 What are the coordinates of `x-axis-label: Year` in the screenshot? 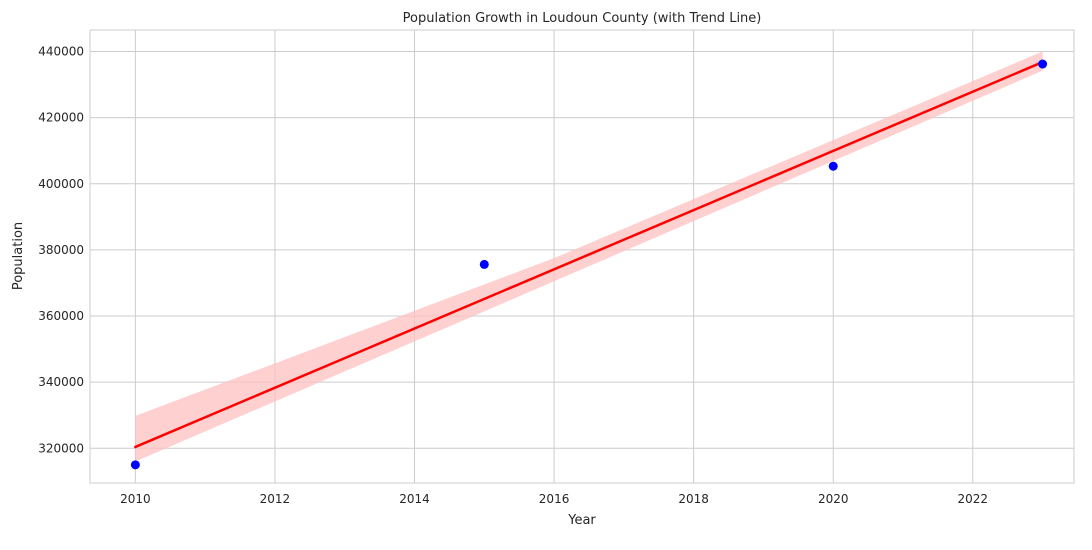 It's located at (581, 520).